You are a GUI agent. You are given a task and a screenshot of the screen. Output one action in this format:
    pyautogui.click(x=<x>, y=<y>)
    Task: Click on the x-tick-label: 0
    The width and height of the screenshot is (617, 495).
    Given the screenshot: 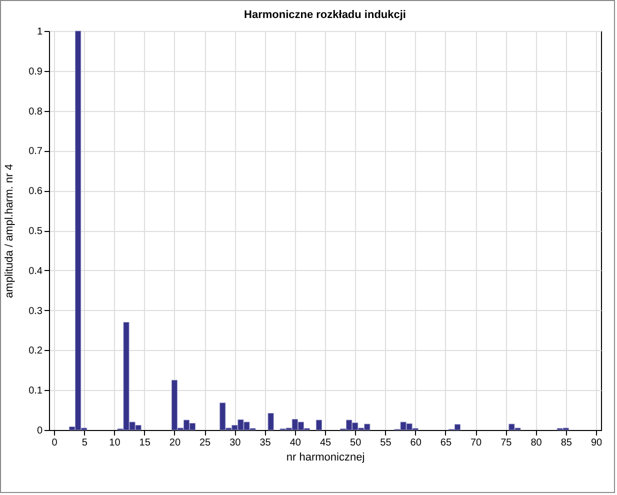 What is the action you would take?
    pyautogui.click(x=55, y=443)
    